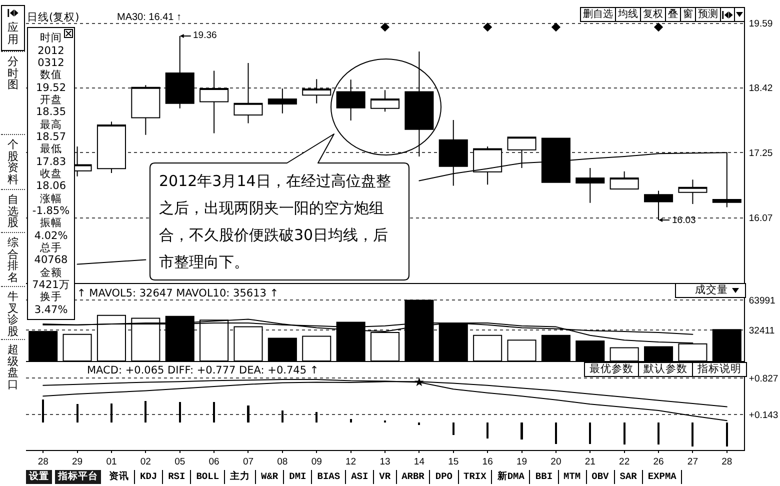  What do you see at coordinates (51, 124) in the screenshot?
I see `annotation: 最高` at bounding box center [51, 124].